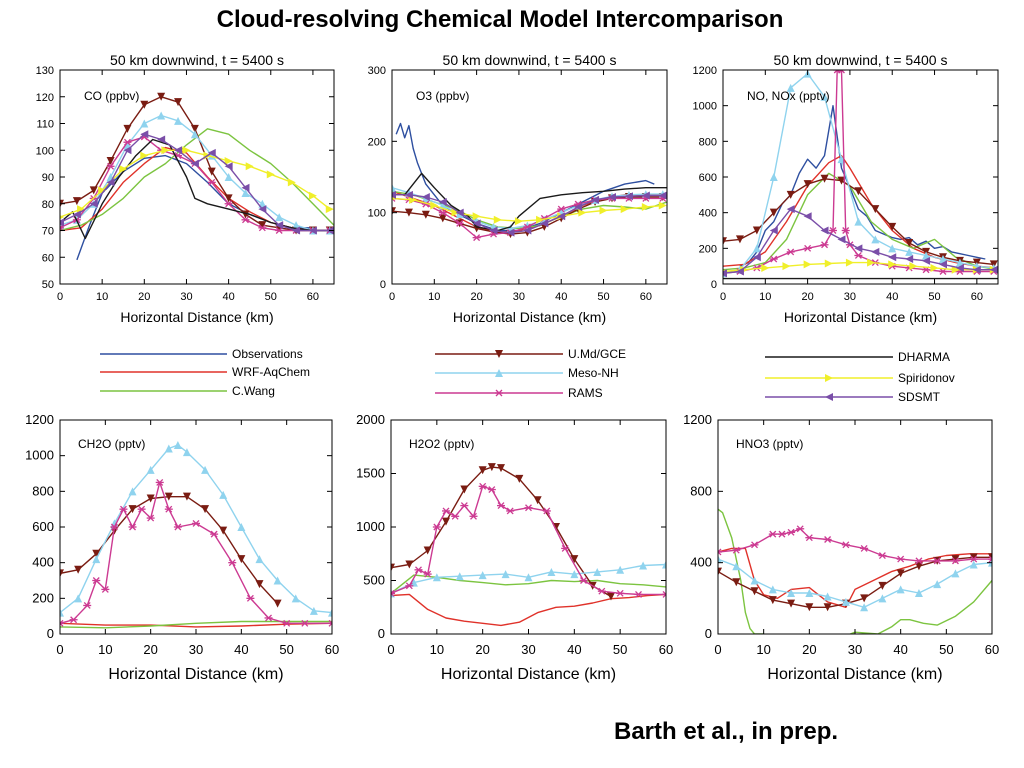 The height and width of the screenshot is (768, 1024). I want to click on chart-title: 50 km downwind, t = 5400 s, so click(861, 60).